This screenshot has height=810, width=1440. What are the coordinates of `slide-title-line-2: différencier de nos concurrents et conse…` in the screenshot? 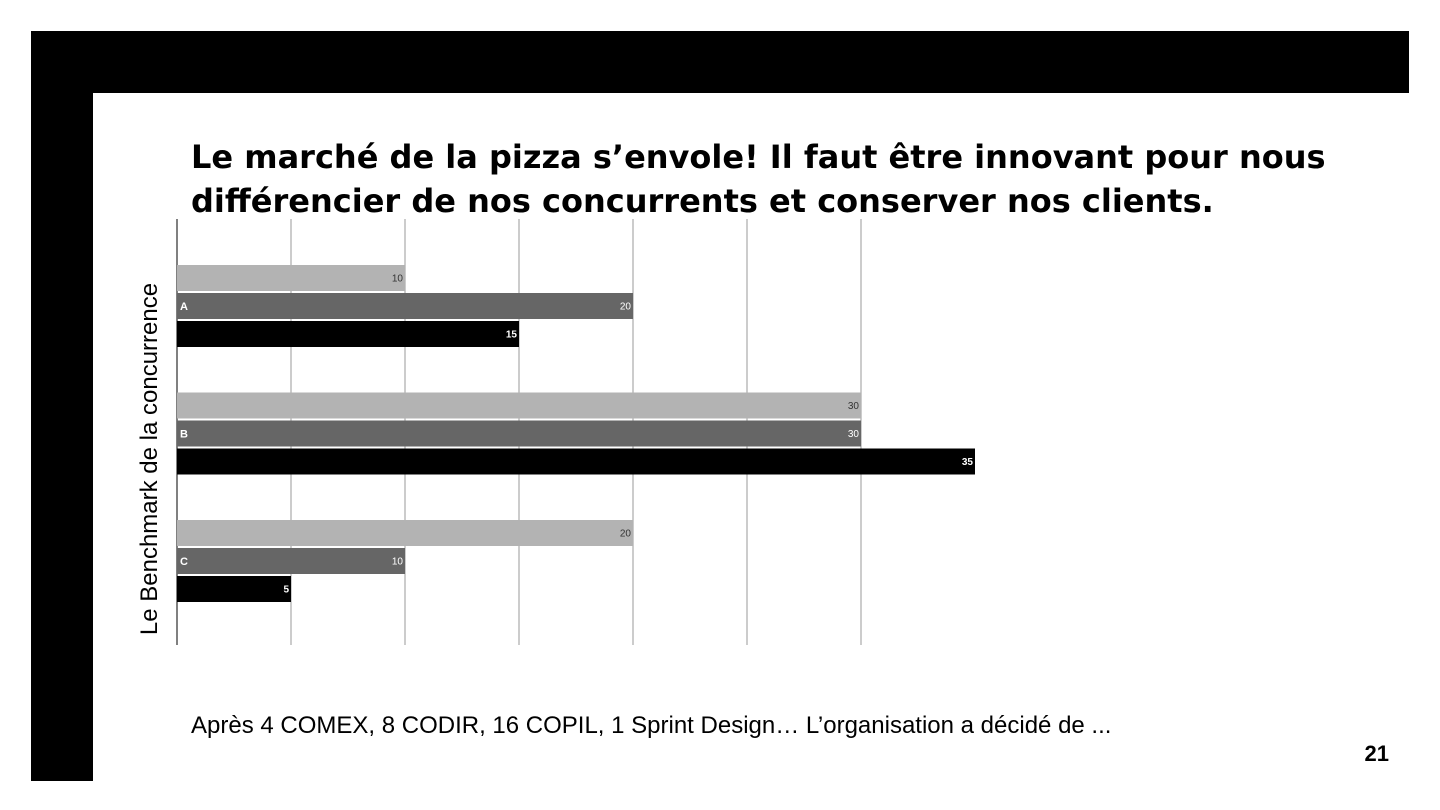 It's located at (702, 201).